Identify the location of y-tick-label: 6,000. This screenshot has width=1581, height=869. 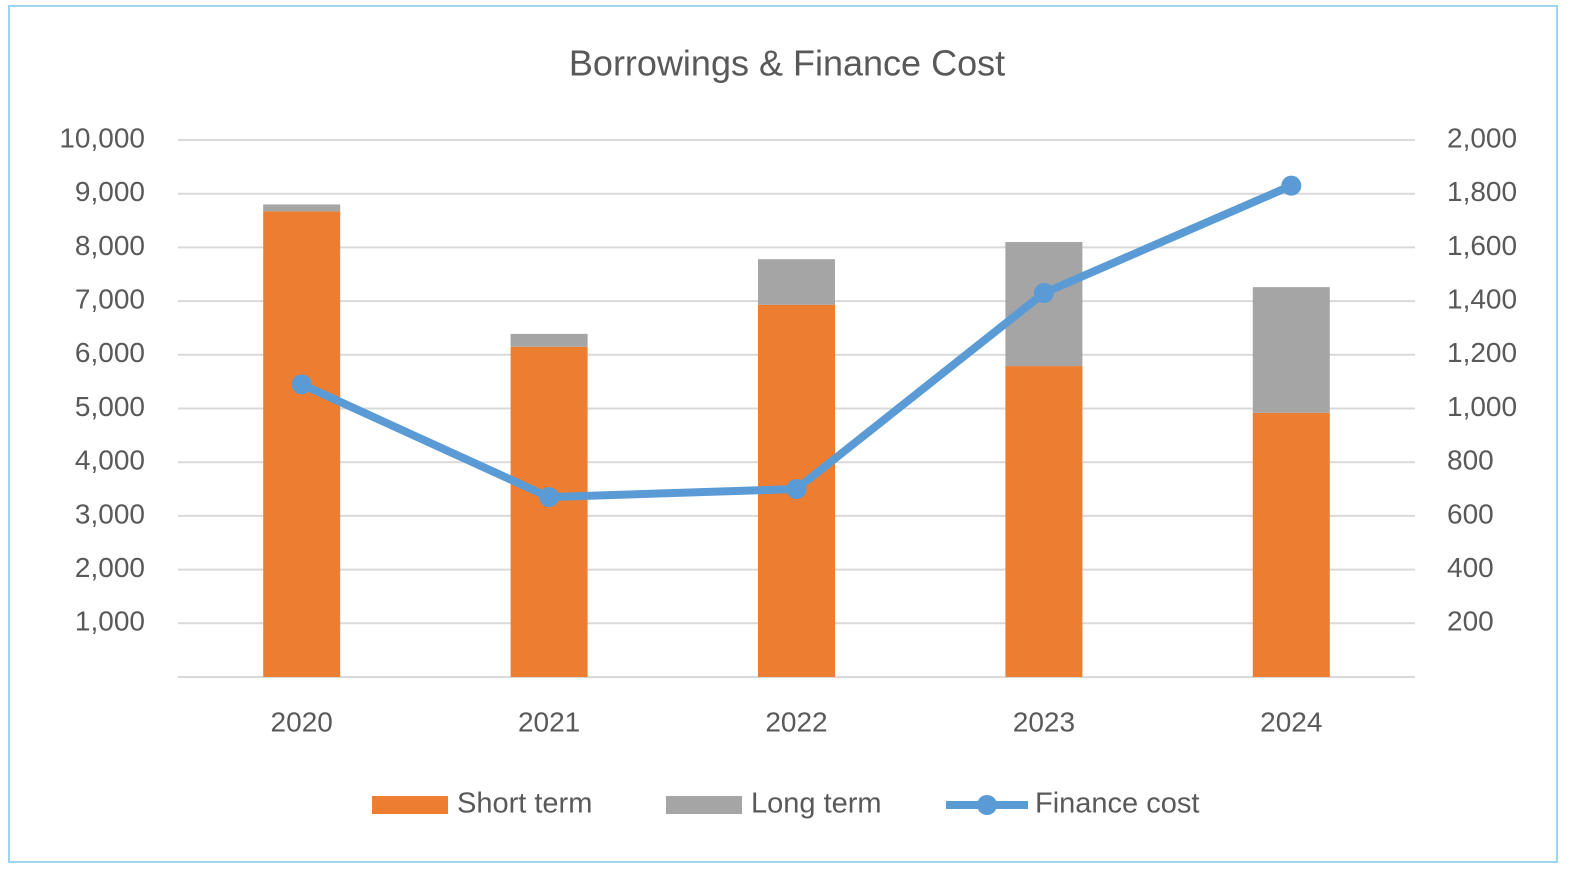
(110, 352).